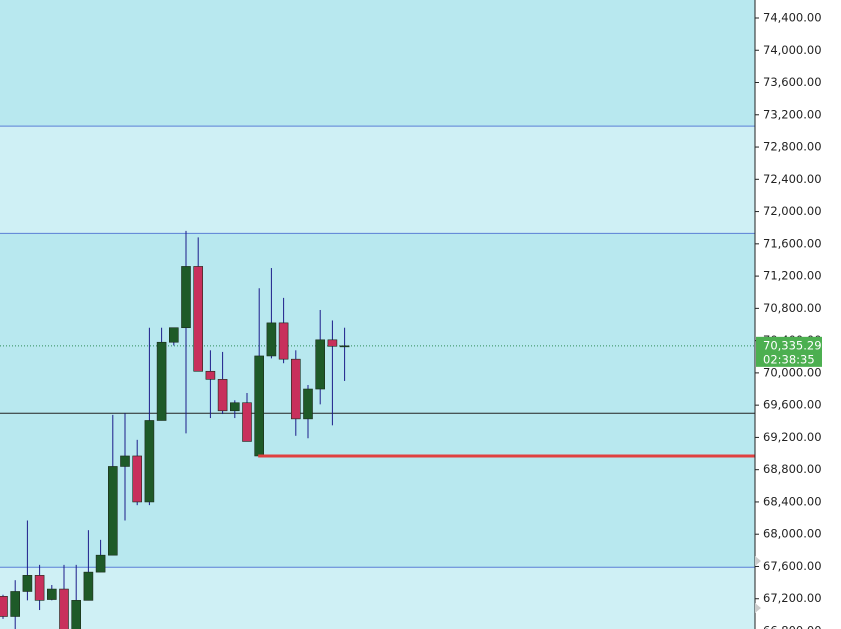  Describe the element at coordinates (377, 598) in the screenshot. I see `light-zone` at that location.